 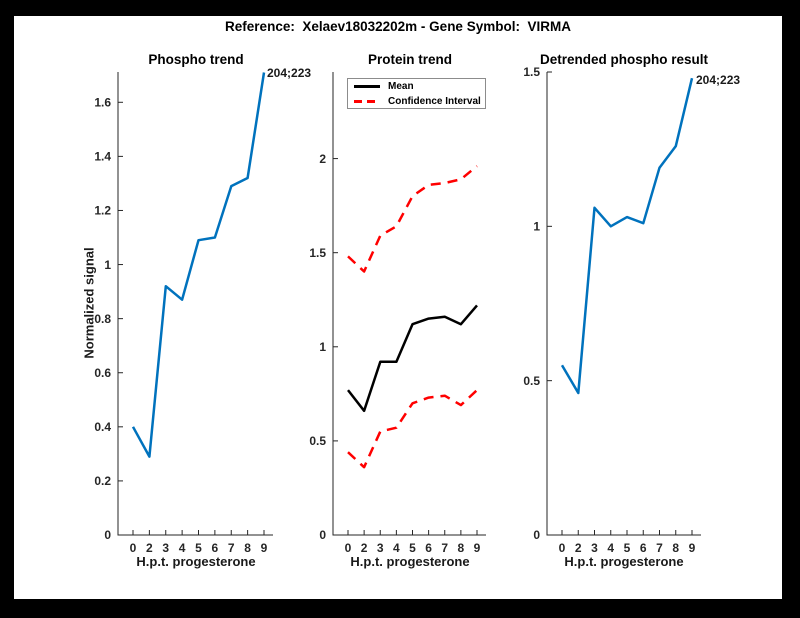 What do you see at coordinates (102, 102) in the screenshot?
I see `y-tick-label: 1.6` at bounding box center [102, 102].